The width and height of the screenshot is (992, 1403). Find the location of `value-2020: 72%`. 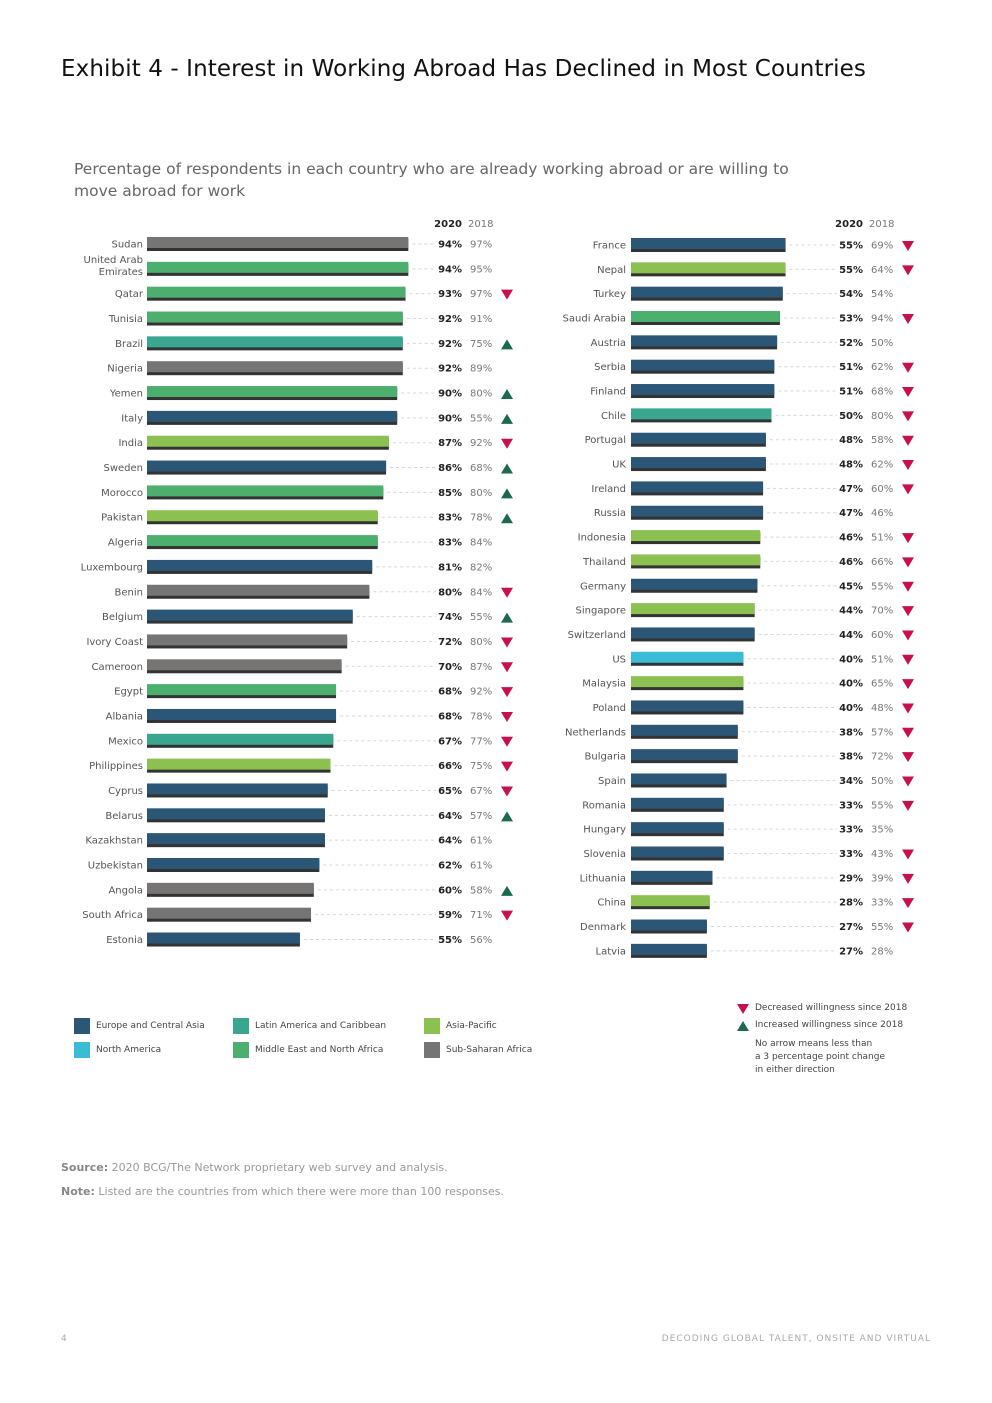

value-2020: 72% is located at coordinates (450, 642).